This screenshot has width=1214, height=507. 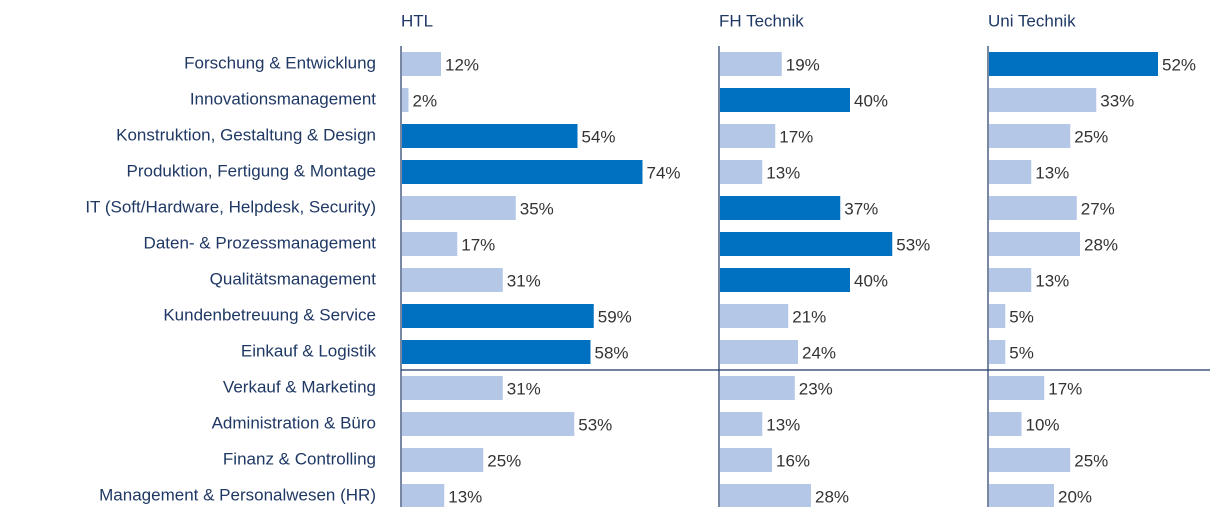 I want to click on category-label: Einkauf & Logistik, so click(x=309, y=350).